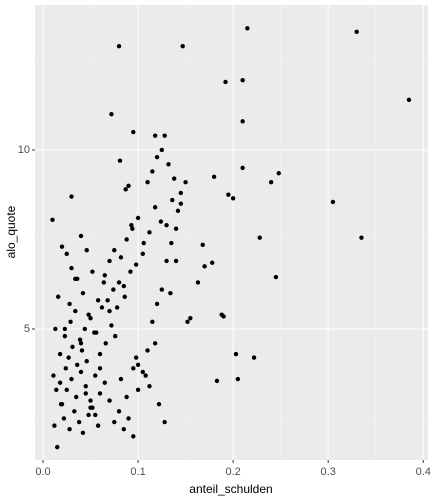 The image size is (432, 504). What do you see at coordinates (27, 329) in the screenshot?
I see `y-tick-label: 5` at bounding box center [27, 329].